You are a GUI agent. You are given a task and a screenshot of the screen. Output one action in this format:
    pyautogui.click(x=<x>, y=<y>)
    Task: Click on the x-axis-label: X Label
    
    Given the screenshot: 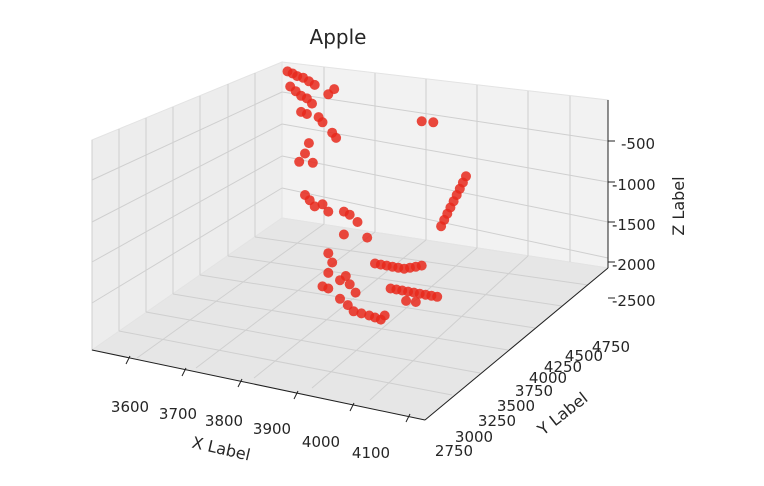 What is the action you would take?
    pyautogui.click(x=221, y=449)
    